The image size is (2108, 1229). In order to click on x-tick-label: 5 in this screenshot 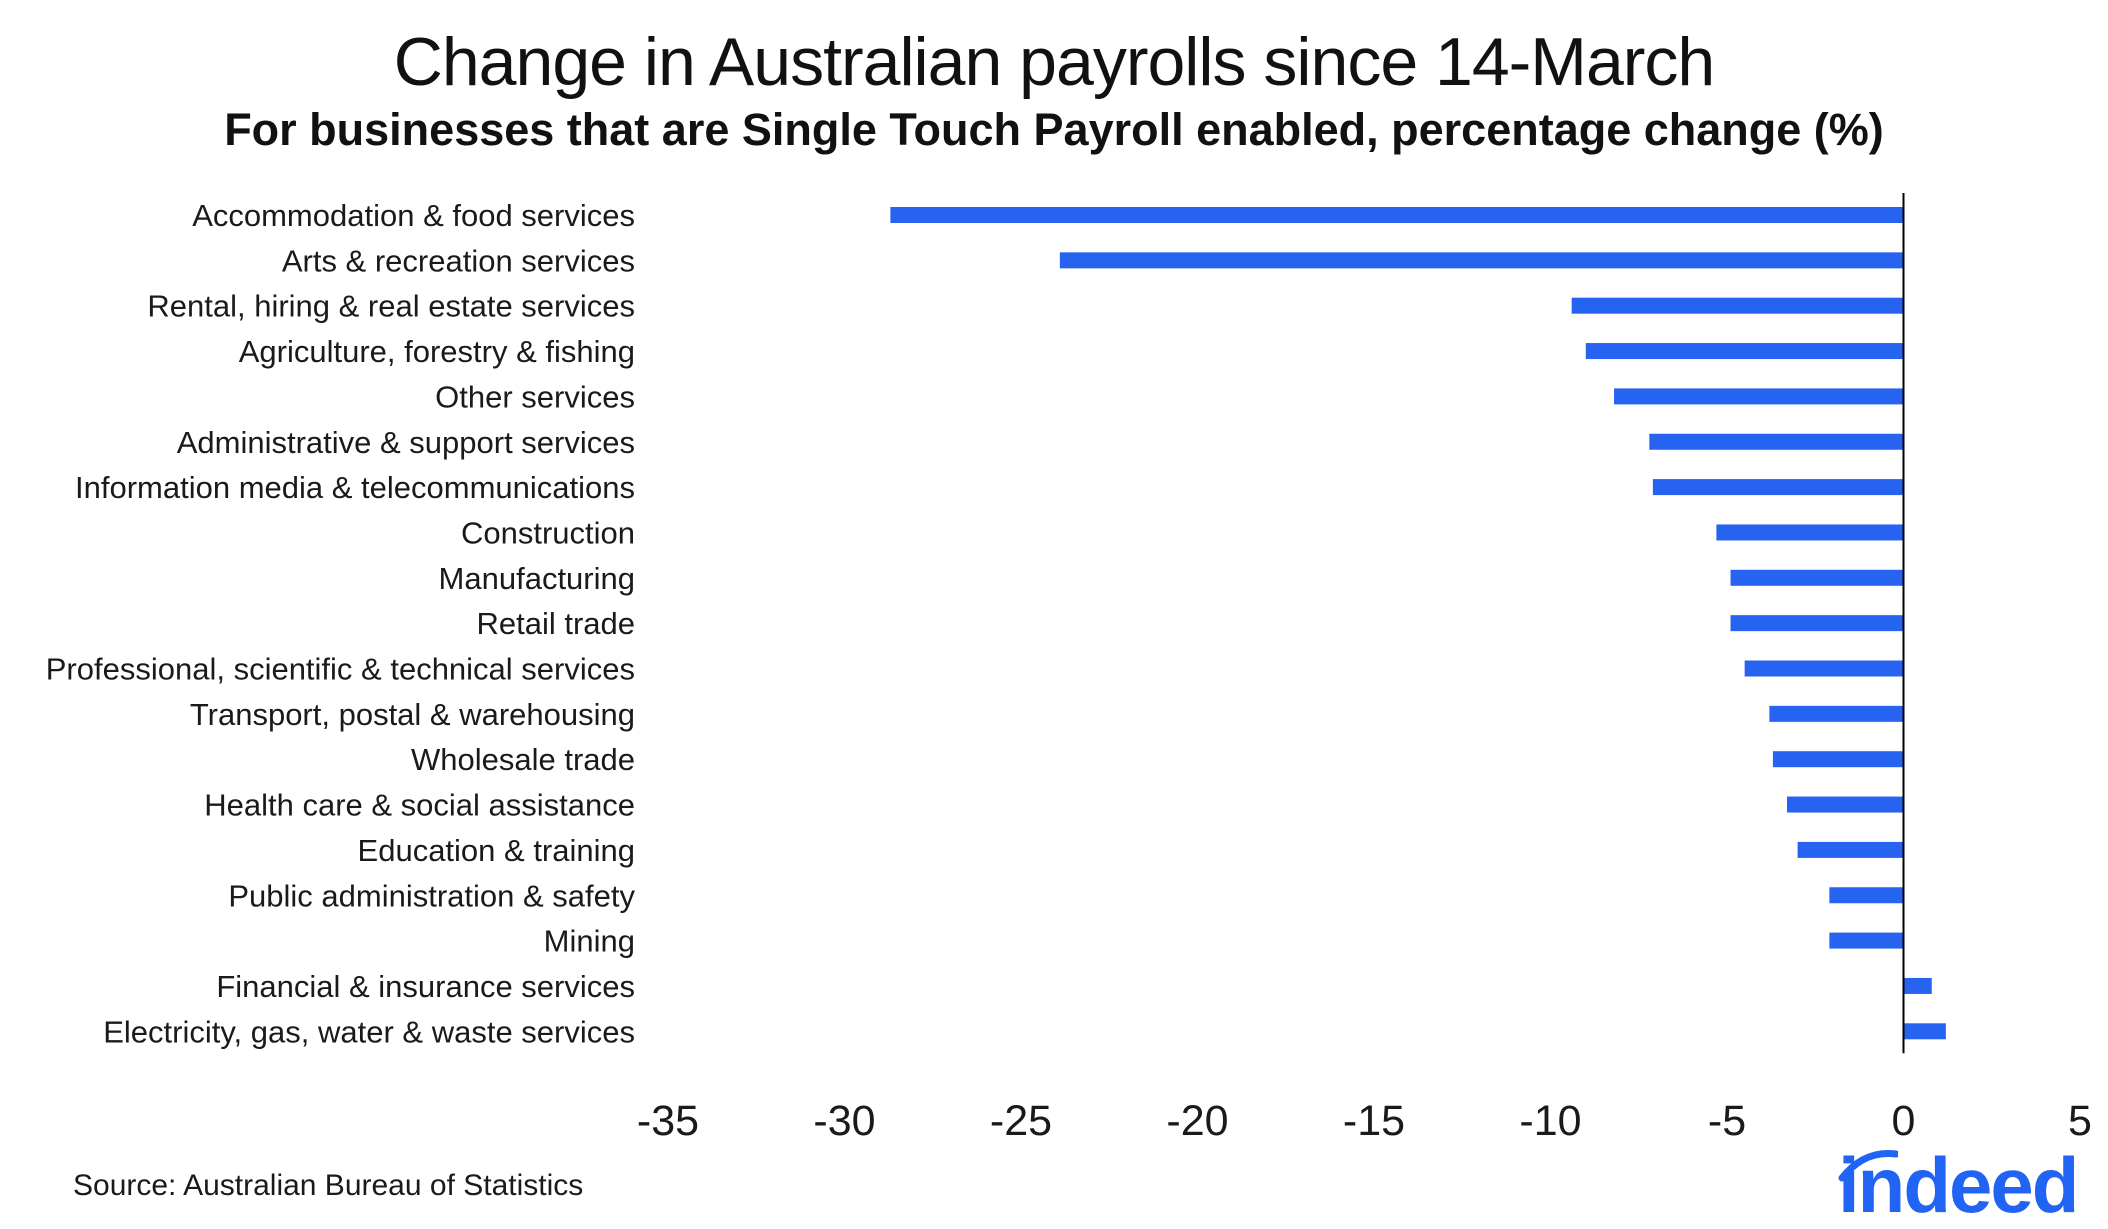, I will do `click(2080, 1121)`.